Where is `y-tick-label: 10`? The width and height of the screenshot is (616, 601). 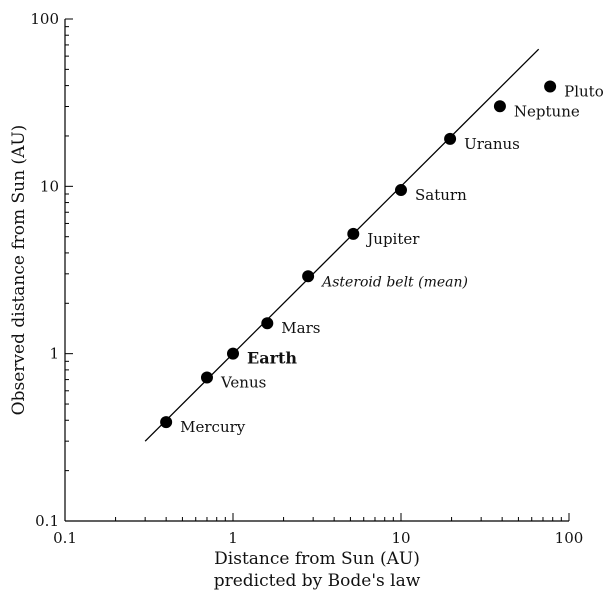
y-tick-label: 10 is located at coordinates (49, 186).